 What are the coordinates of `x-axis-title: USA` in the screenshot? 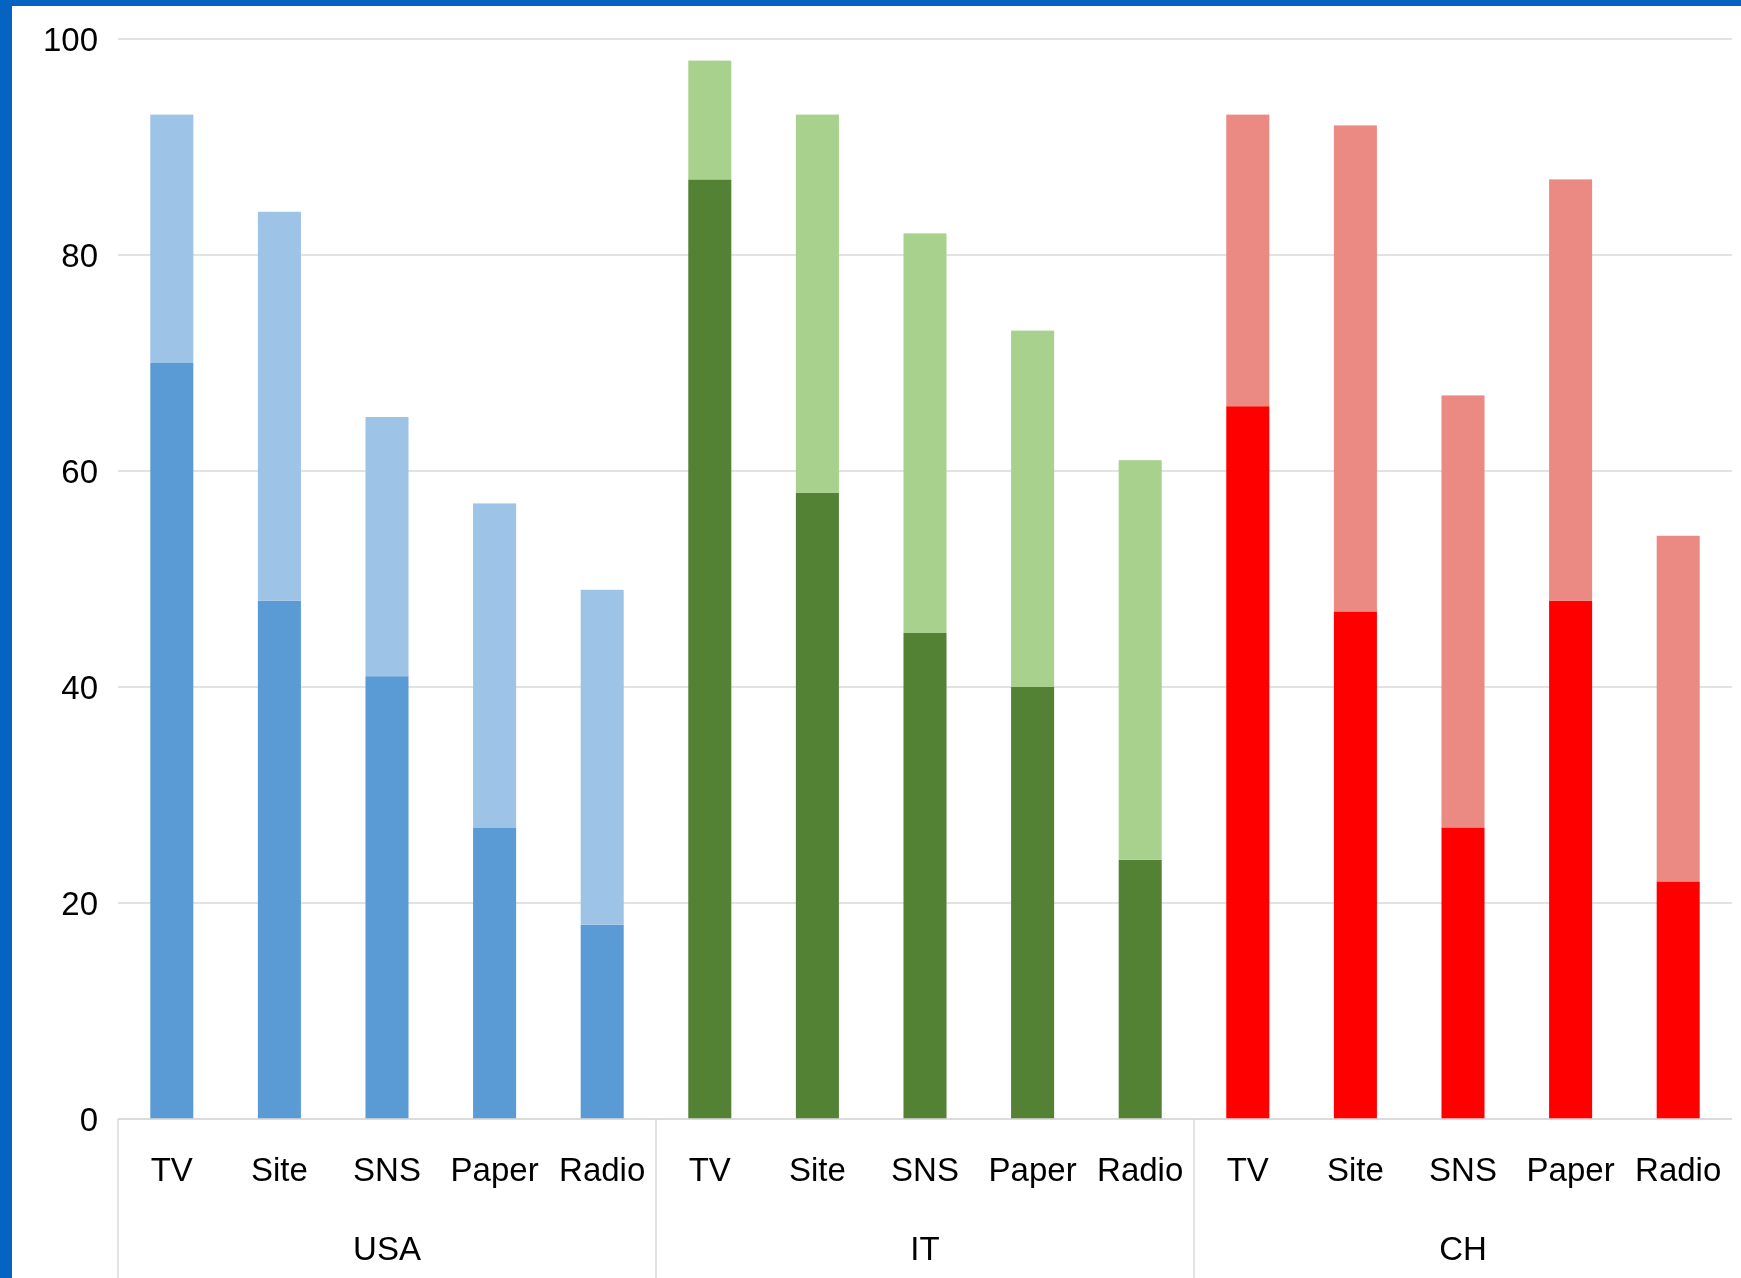 It's located at (387, 1248).